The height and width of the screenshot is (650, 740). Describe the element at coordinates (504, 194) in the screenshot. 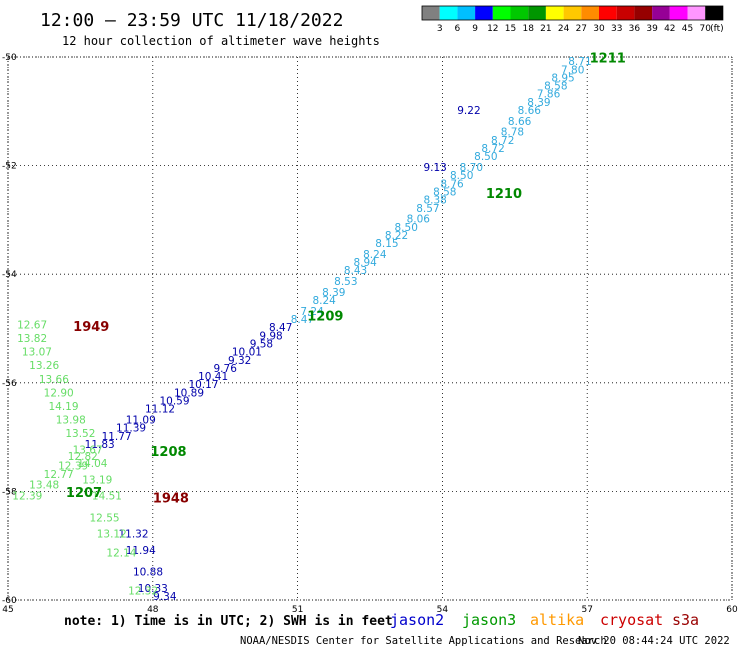

I see `time-label: 1210` at that location.